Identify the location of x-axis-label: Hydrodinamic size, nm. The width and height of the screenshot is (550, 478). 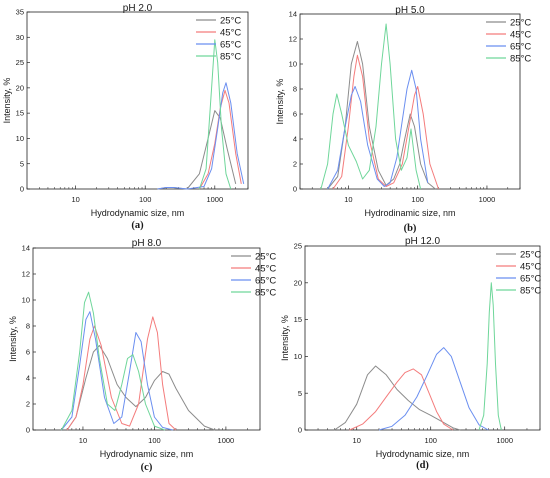
(409, 213).